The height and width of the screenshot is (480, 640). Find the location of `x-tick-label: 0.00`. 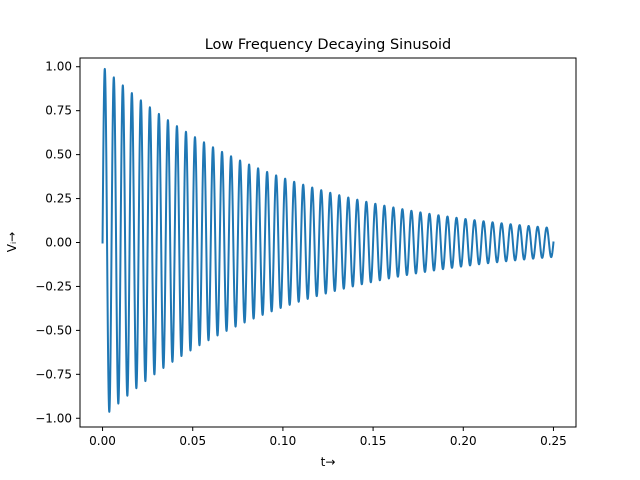

x-tick-label: 0.00 is located at coordinates (102, 441).